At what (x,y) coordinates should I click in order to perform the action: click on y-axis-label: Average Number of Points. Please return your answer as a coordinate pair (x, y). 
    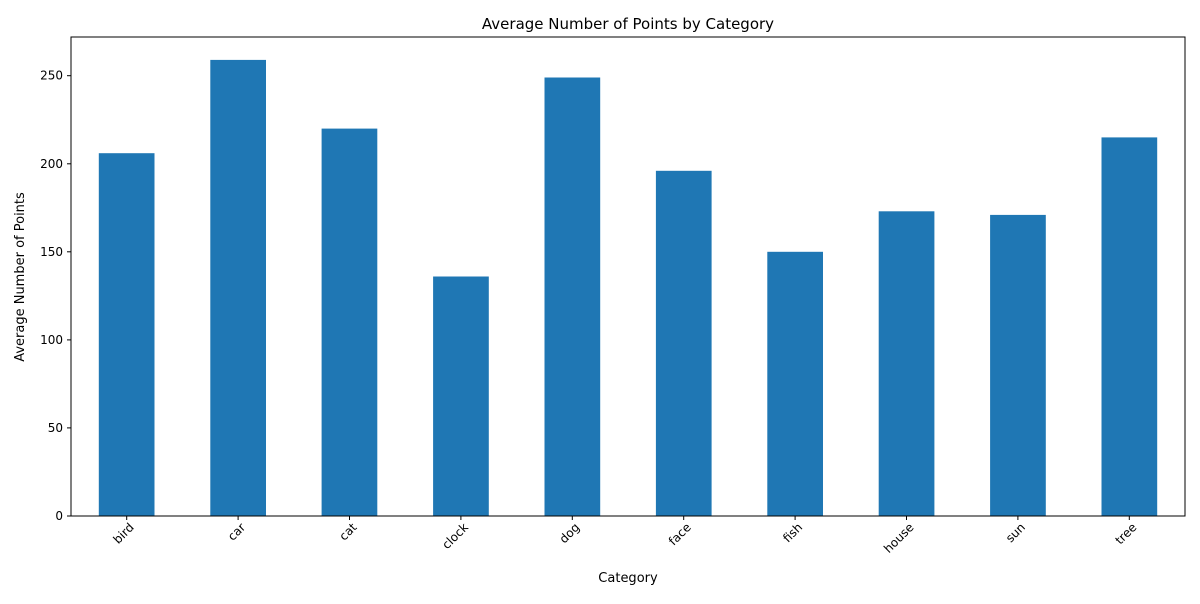
    Looking at the image, I should click on (20, 277).